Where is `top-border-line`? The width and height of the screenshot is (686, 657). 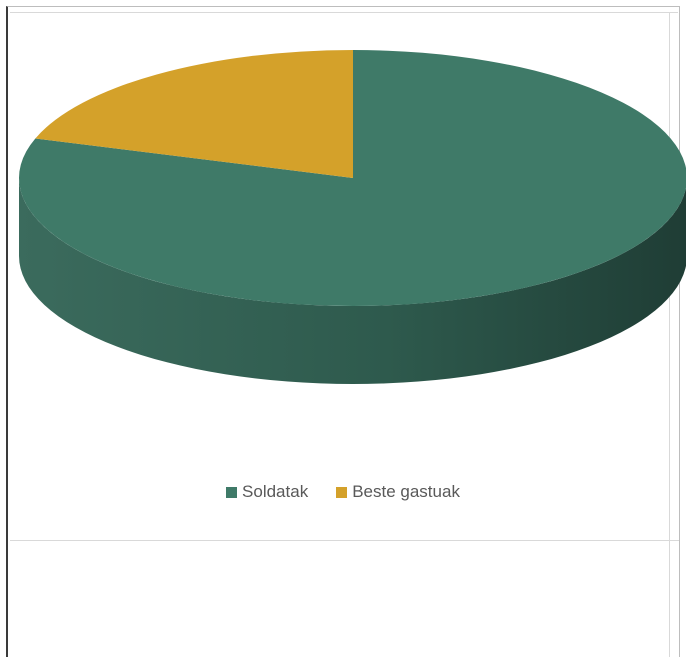
top-border-line is located at coordinates (344, 12).